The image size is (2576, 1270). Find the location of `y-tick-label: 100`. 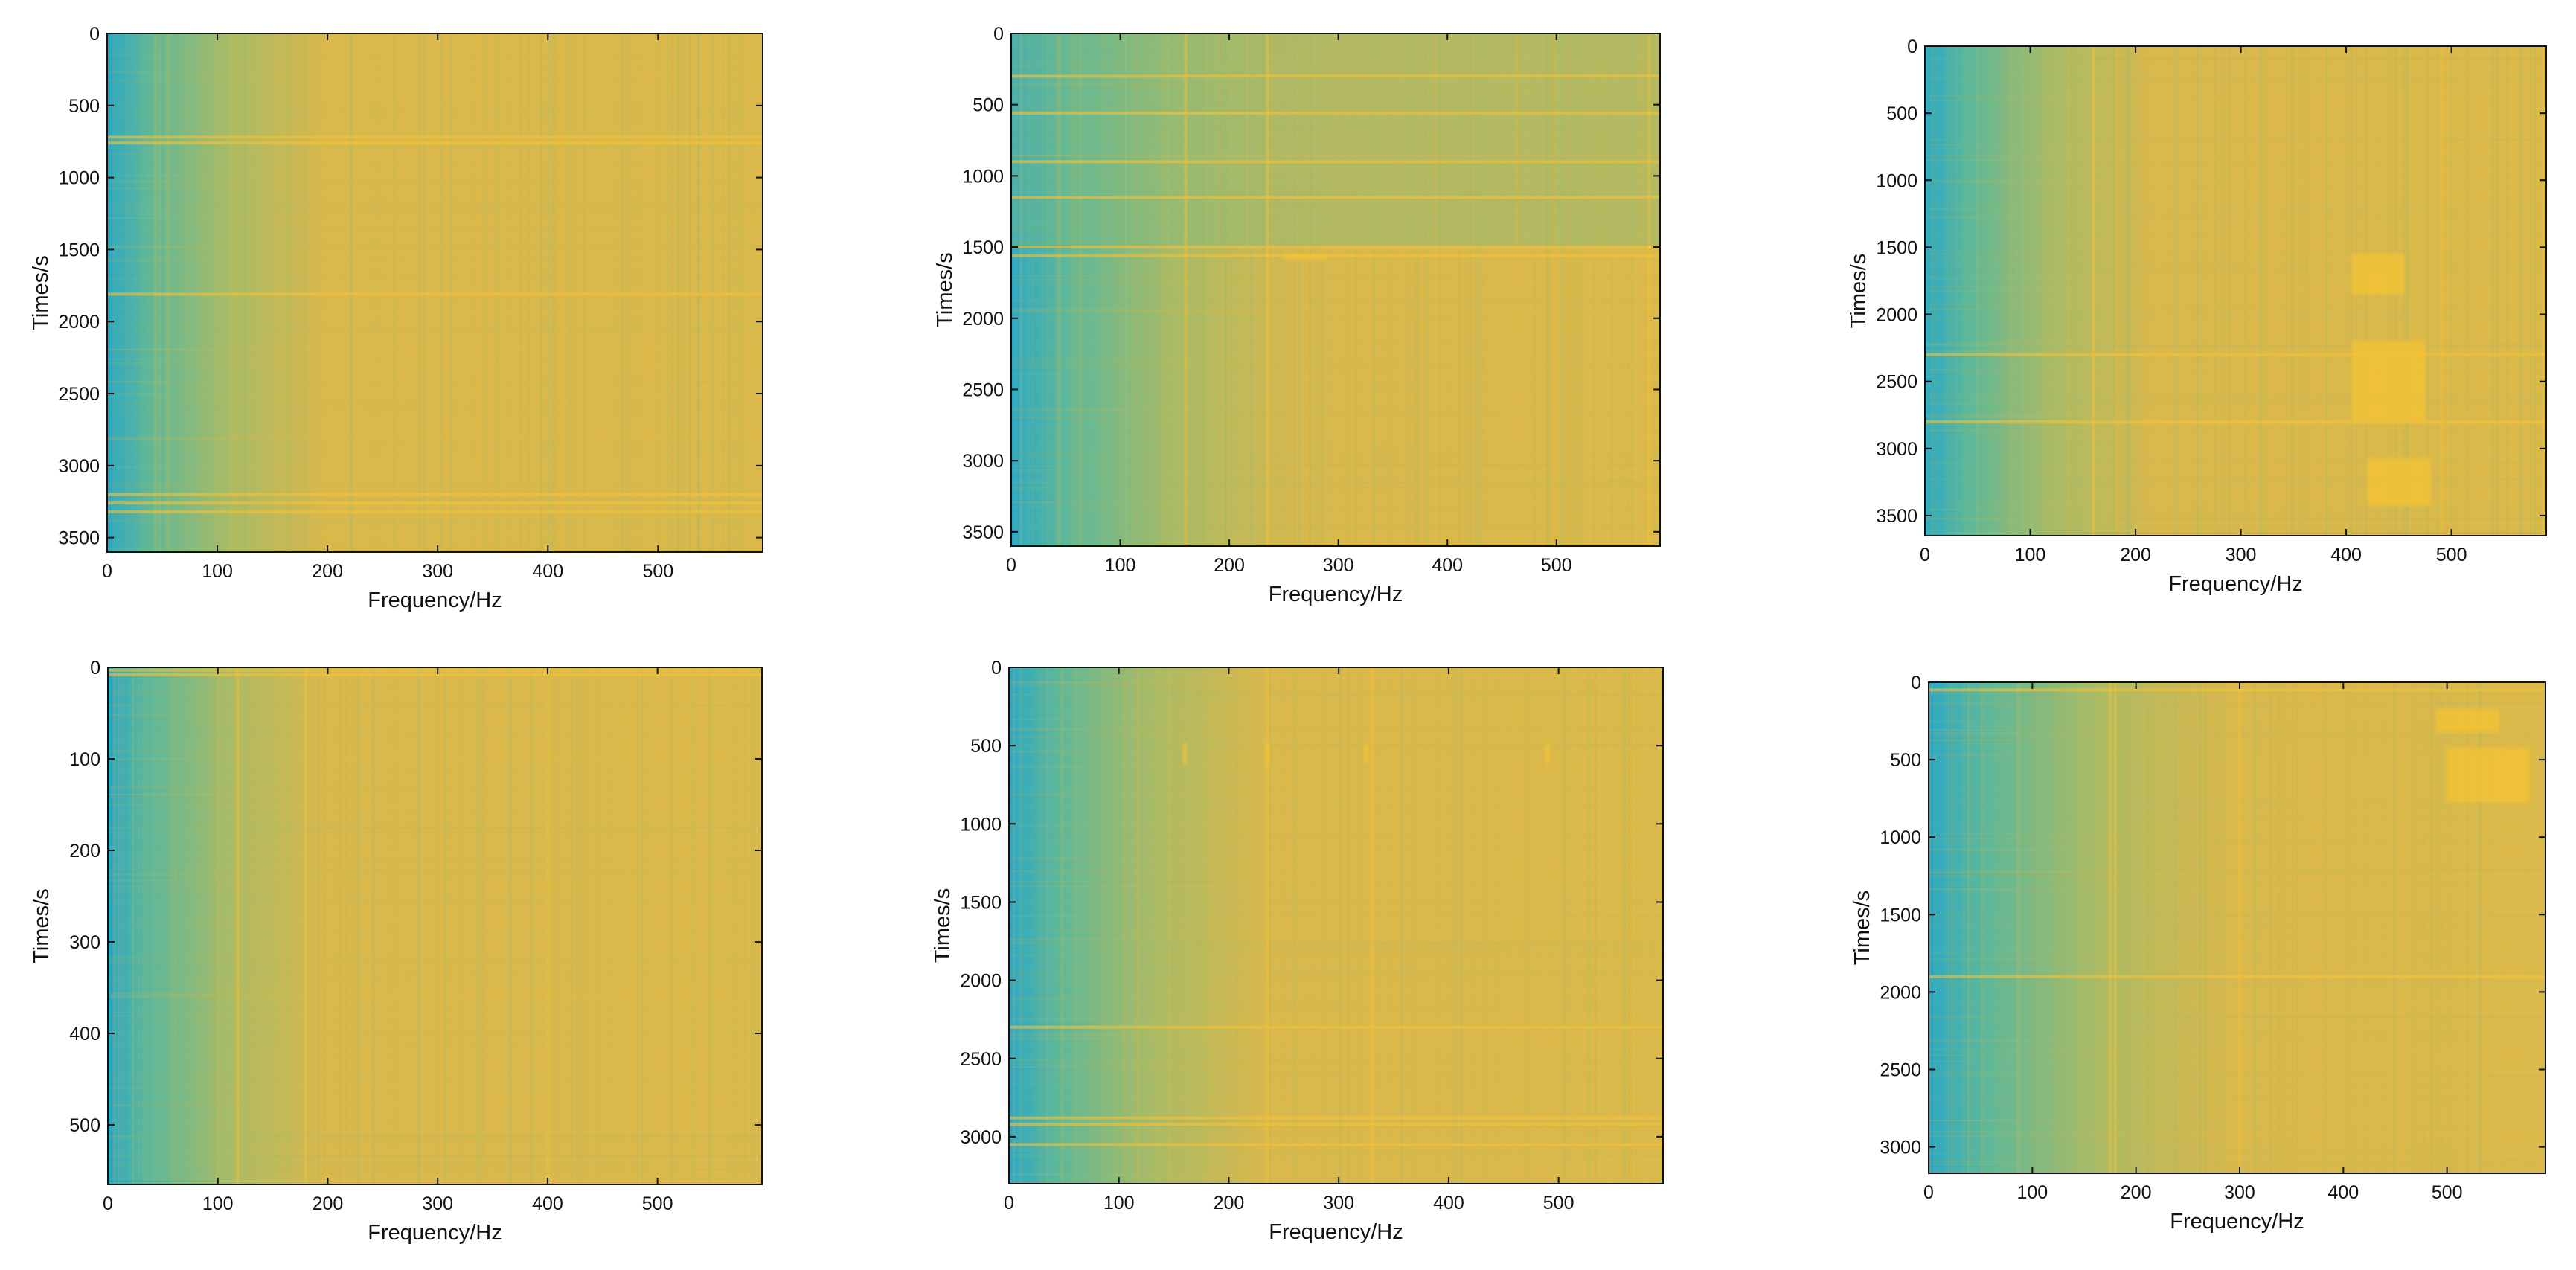

y-tick-label: 100 is located at coordinates (85, 759).